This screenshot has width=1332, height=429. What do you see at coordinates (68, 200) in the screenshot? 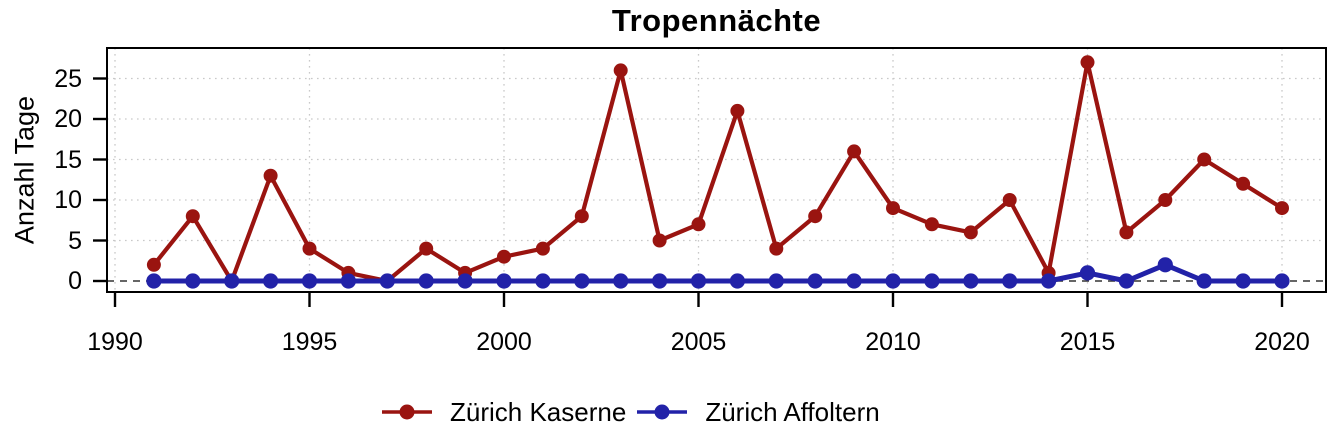
I see `y-tick-label: 10` at bounding box center [68, 200].